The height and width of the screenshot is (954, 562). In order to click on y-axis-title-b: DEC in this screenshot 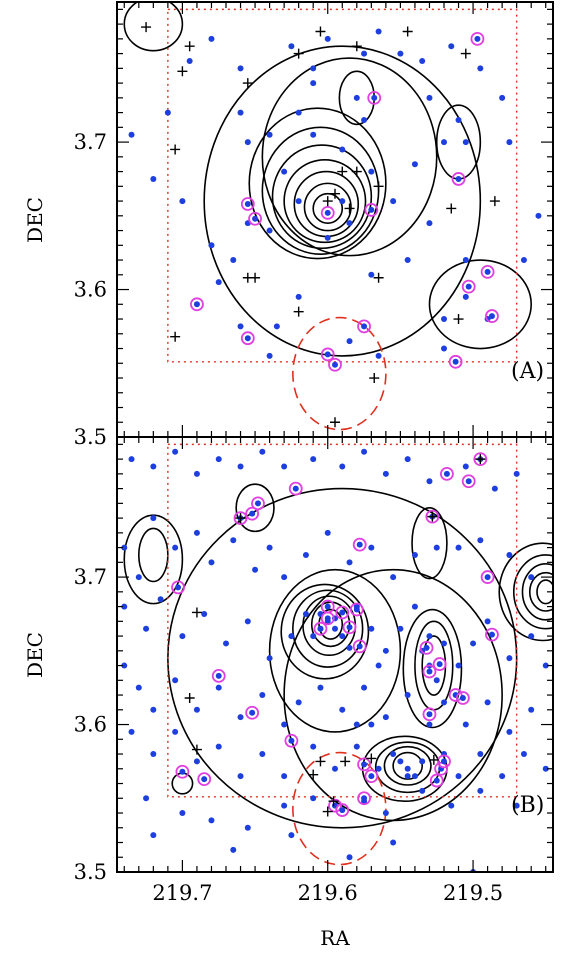, I will do `click(35, 655)`.